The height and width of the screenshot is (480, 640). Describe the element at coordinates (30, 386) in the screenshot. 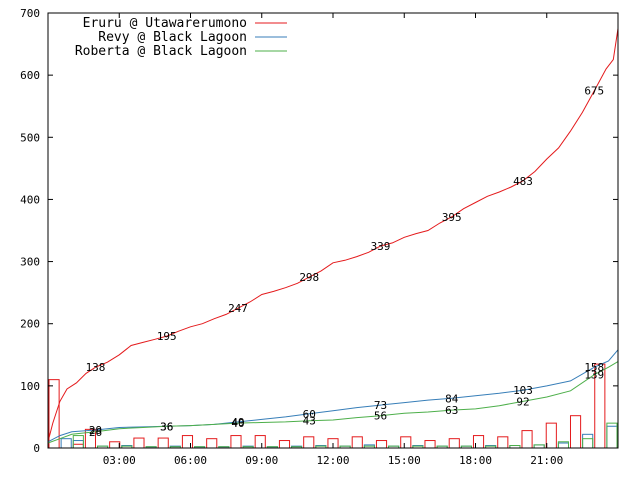

I see `y-tick-label: 100` at that location.